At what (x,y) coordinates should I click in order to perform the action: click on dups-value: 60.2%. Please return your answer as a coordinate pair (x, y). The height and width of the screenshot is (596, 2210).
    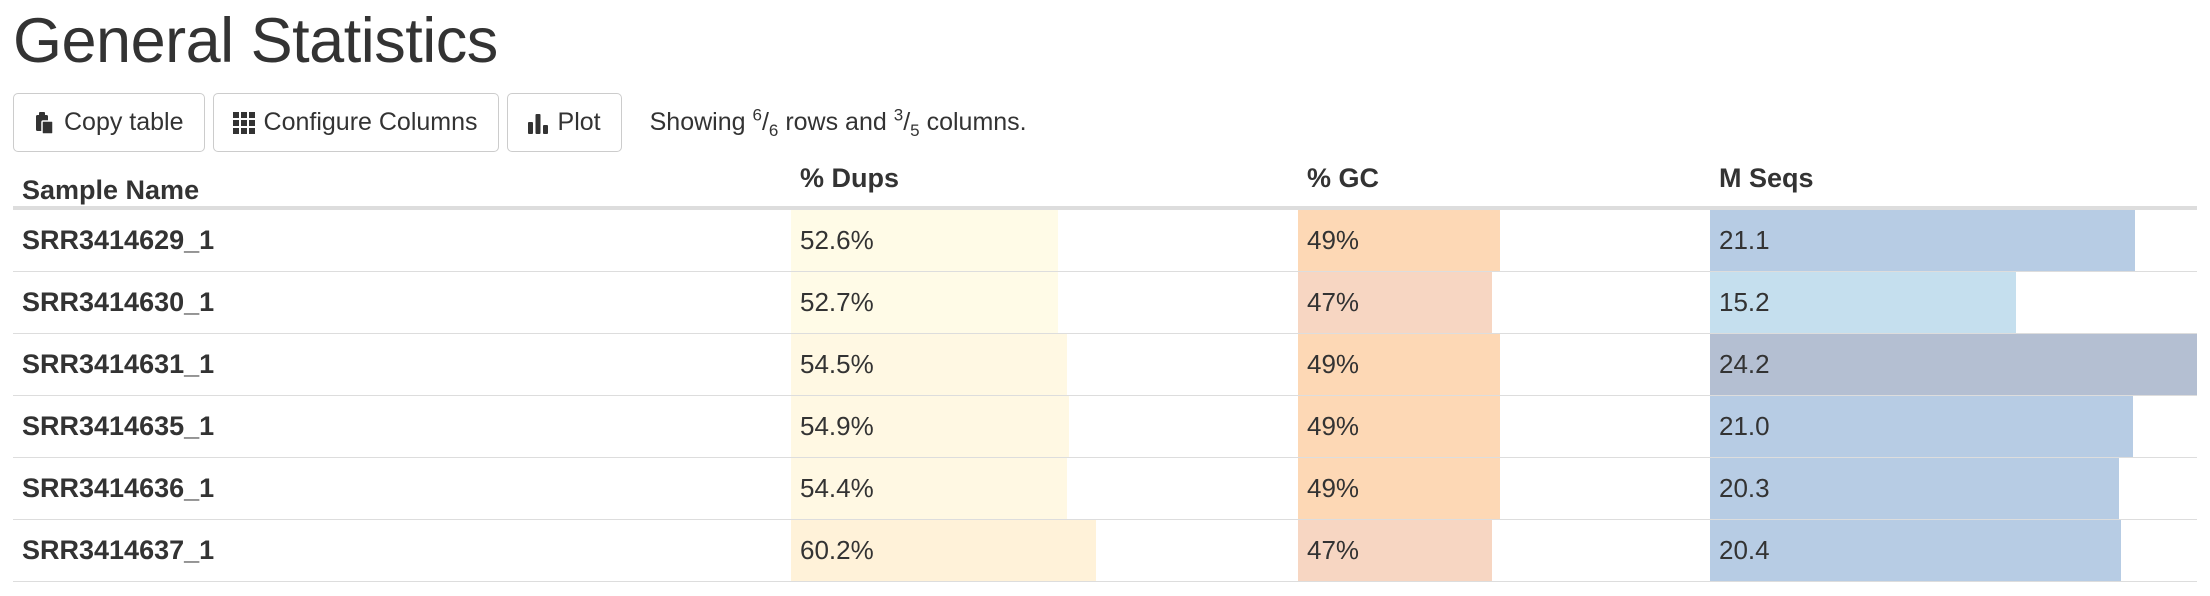
    Looking at the image, I should click on (837, 550).